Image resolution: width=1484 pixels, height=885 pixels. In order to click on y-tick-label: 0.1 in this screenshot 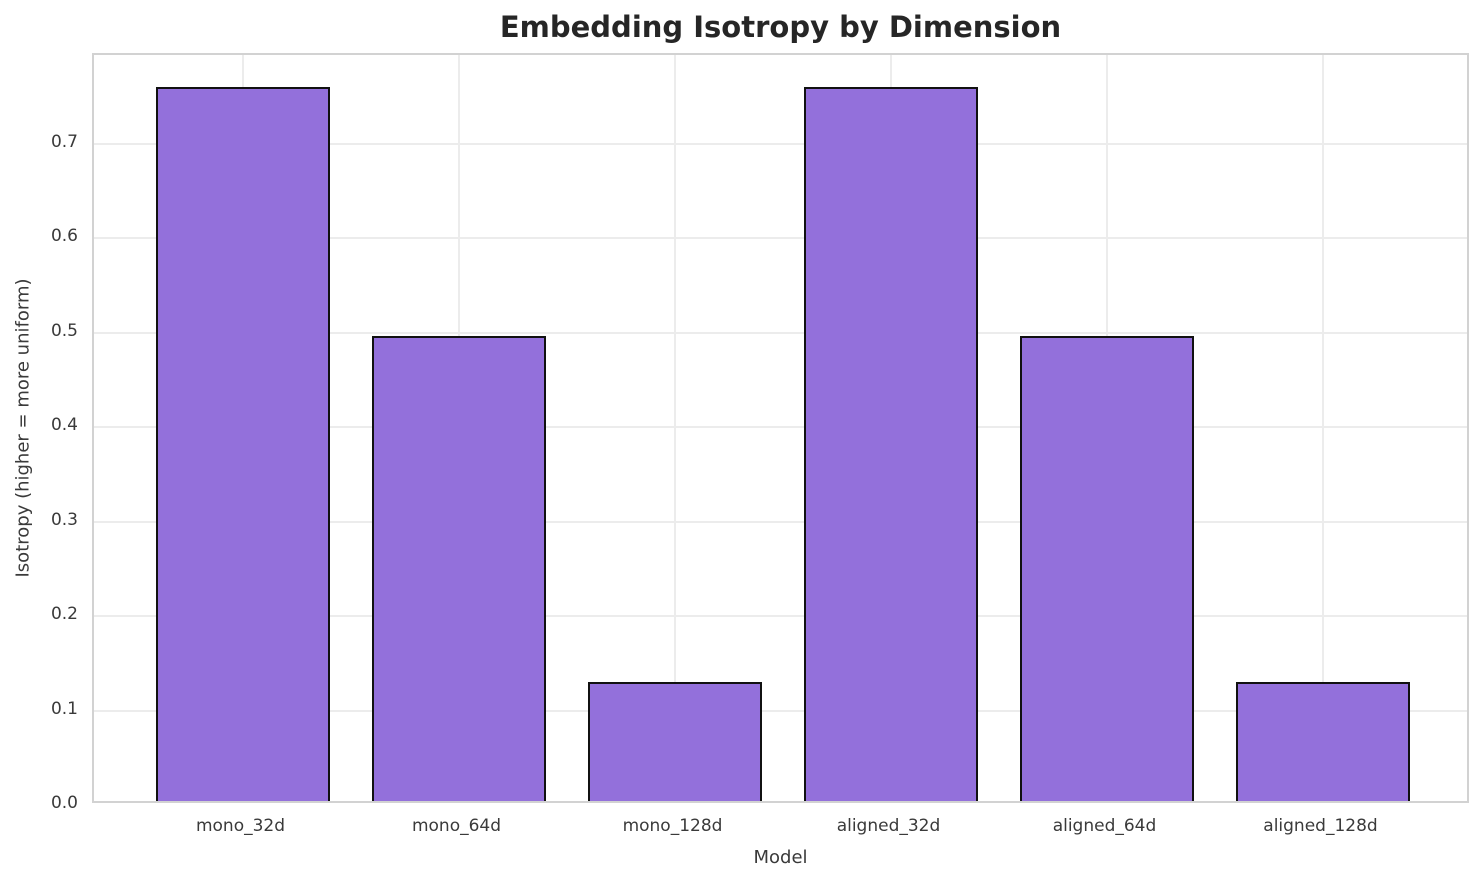, I will do `click(64, 708)`.